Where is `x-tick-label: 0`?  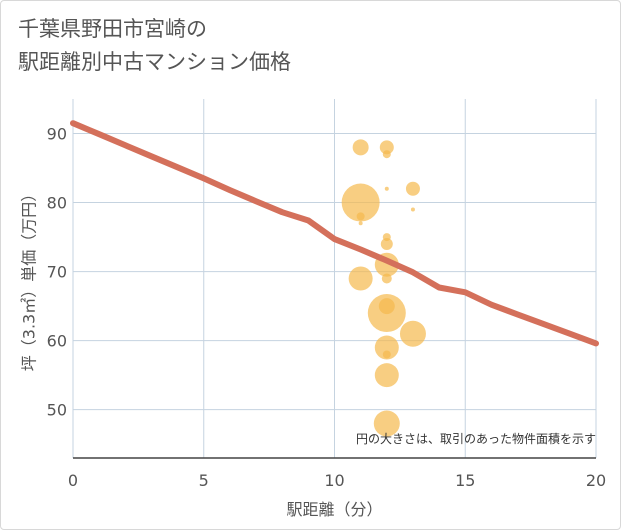 x-tick-label: 0 is located at coordinates (73, 480).